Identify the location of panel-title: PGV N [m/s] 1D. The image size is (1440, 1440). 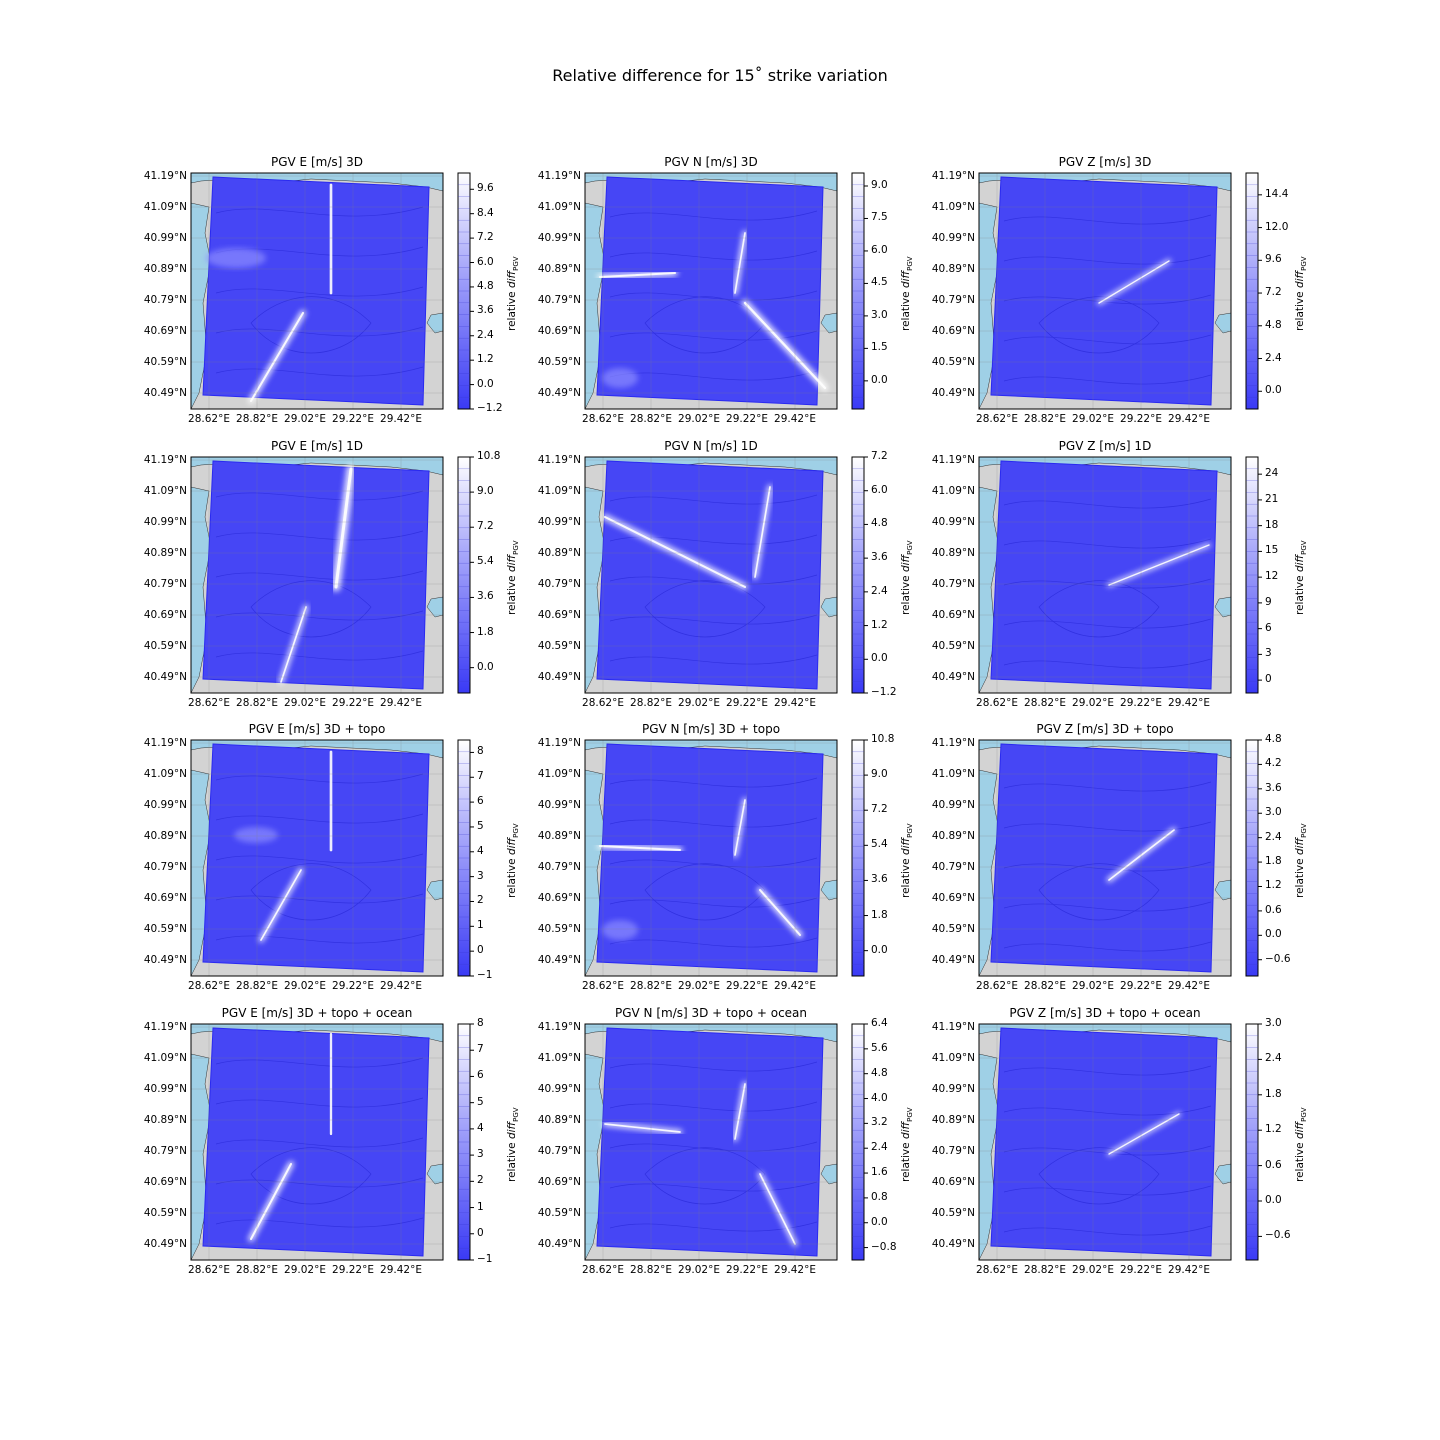
(711, 446).